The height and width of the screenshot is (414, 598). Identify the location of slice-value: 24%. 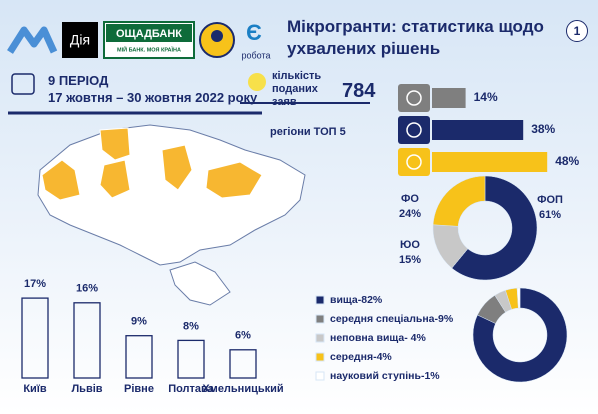
(410, 214).